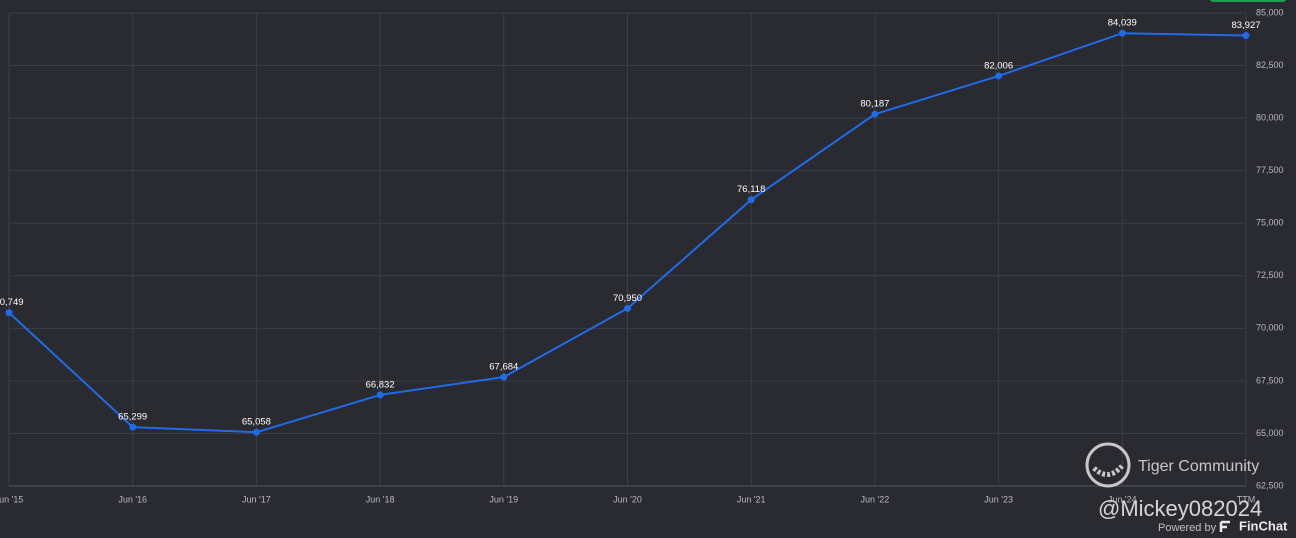 Image resolution: width=1296 pixels, height=538 pixels. Describe the element at coordinates (256, 422) in the screenshot. I see `data-label: 65,058` at that location.